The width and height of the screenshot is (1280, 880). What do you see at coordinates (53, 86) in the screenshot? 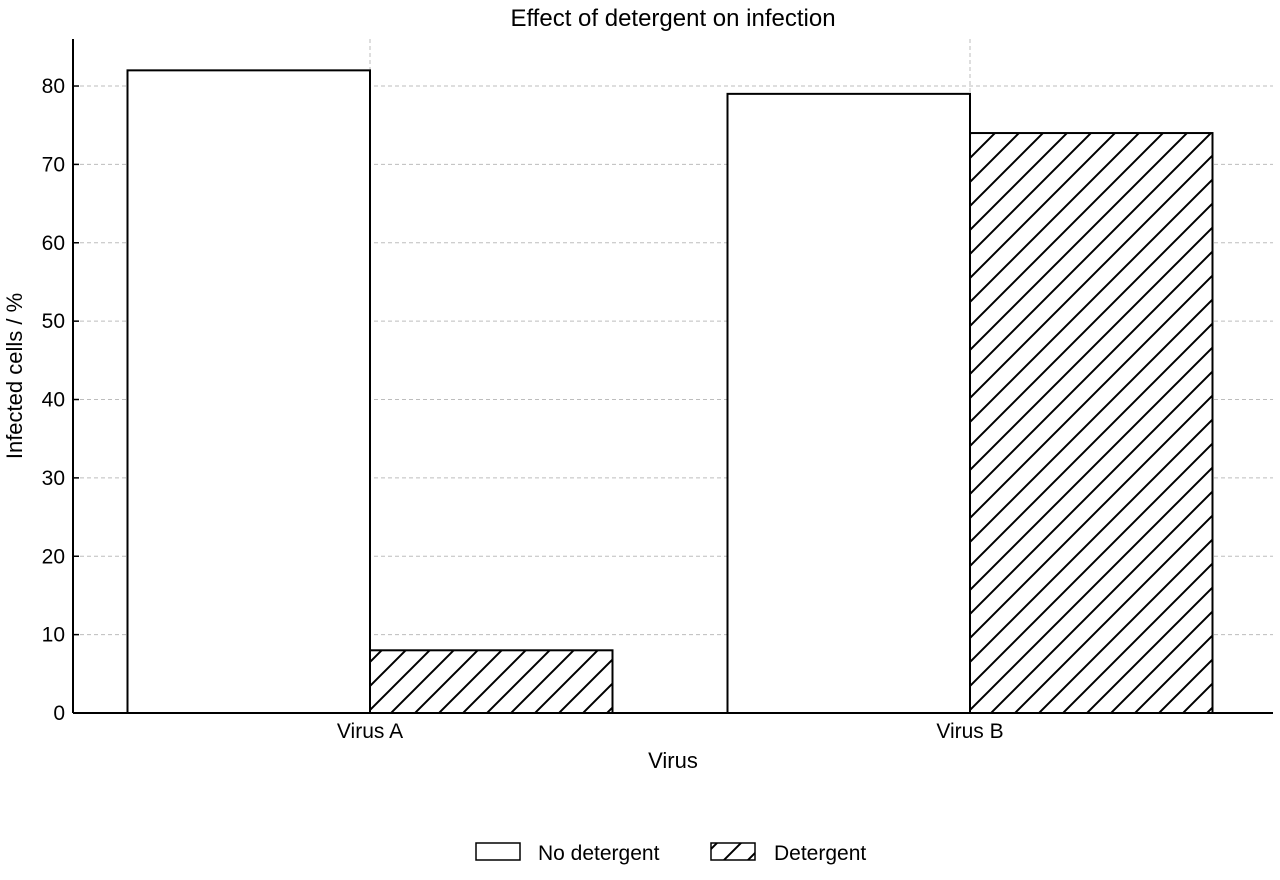
I see `y-tick-label: 80` at bounding box center [53, 86].